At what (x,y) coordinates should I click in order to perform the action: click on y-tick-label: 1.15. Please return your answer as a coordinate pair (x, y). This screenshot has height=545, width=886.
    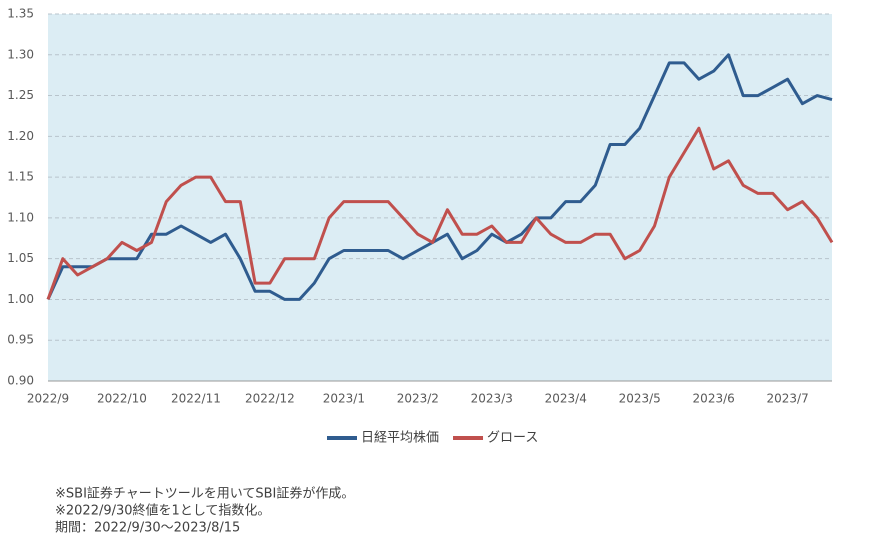
    Looking at the image, I should click on (20, 177).